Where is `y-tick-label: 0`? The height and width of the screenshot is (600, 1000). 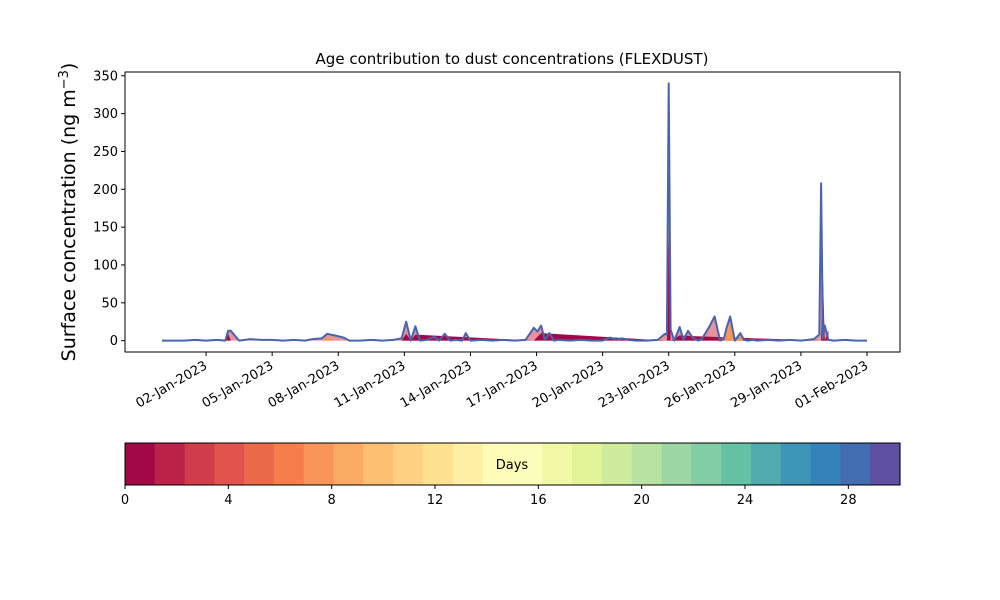
y-tick-label: 0 is located at coordinates (114, 341).